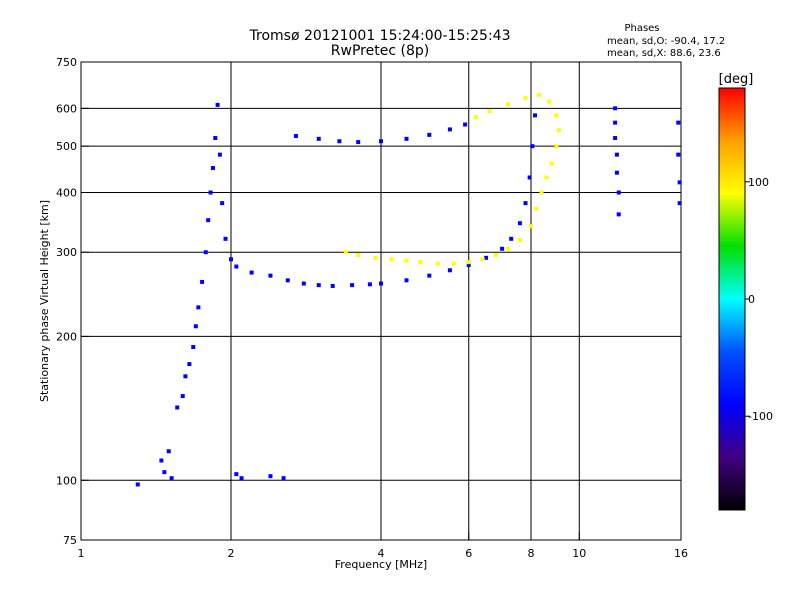 This screenshot has height=600, width=800. What do you see at coordinates (681, 553) in the screenshot?
I see `x-tick-label: 16` at bounding box center [681, 553].